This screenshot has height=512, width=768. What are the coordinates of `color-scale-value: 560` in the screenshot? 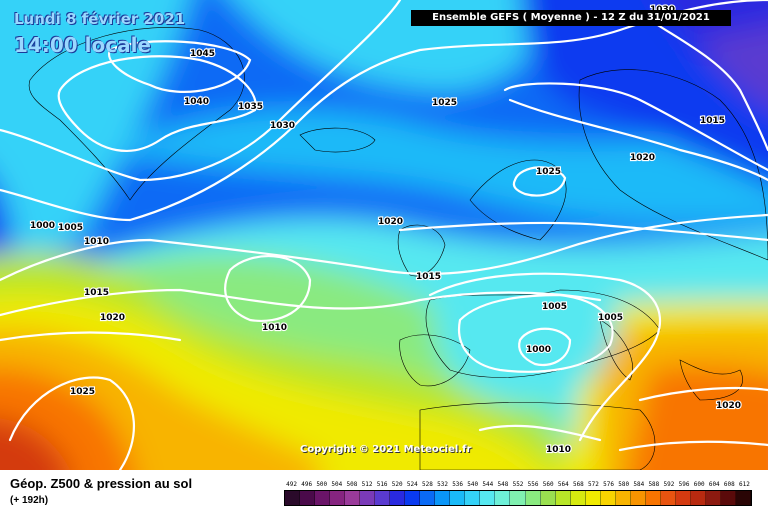 It's located at (548, 484).